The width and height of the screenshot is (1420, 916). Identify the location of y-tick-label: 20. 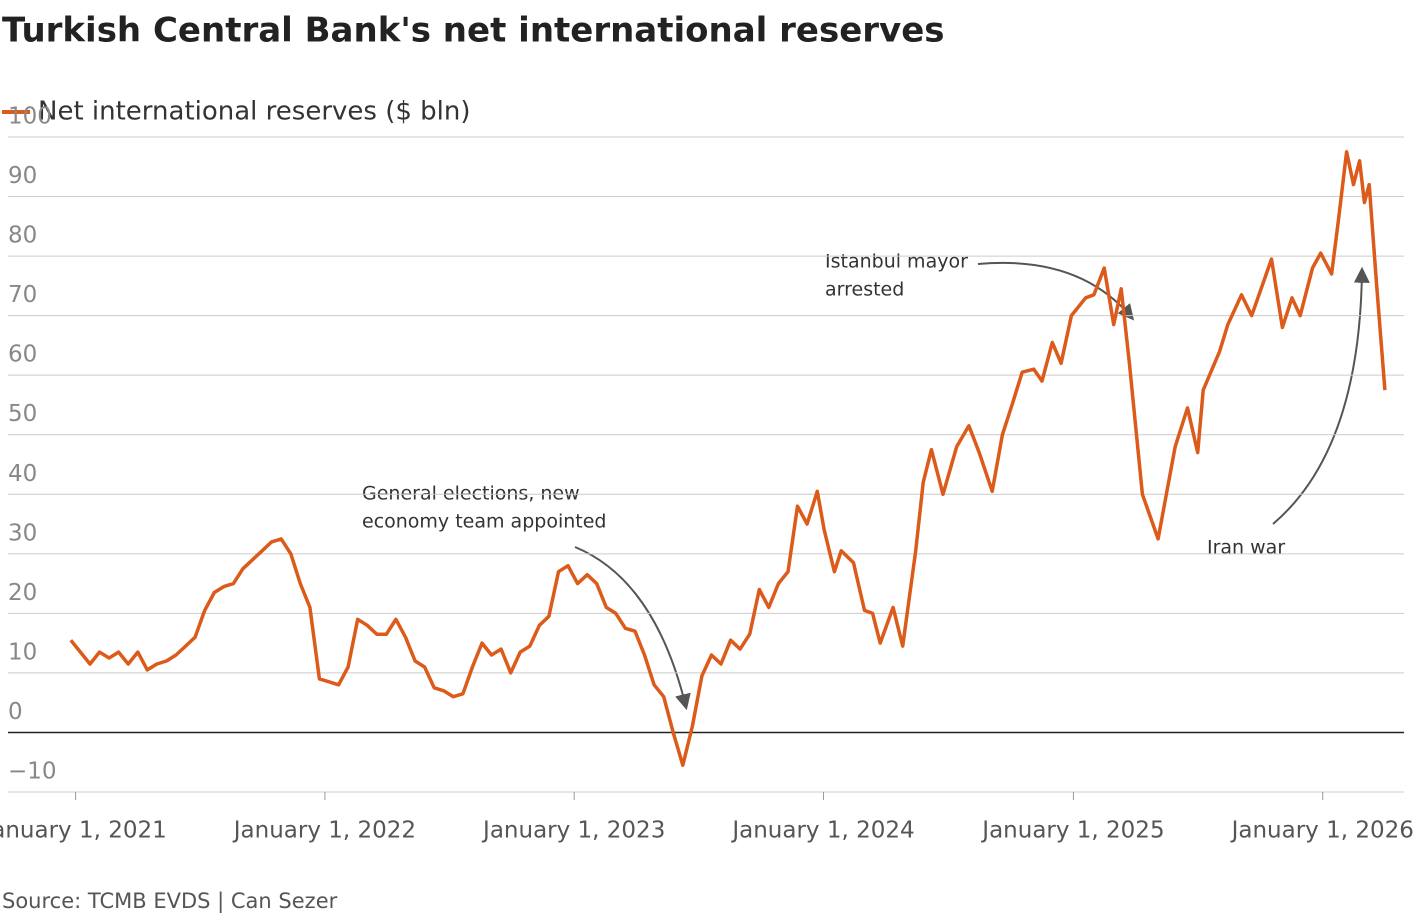
(22, 593).